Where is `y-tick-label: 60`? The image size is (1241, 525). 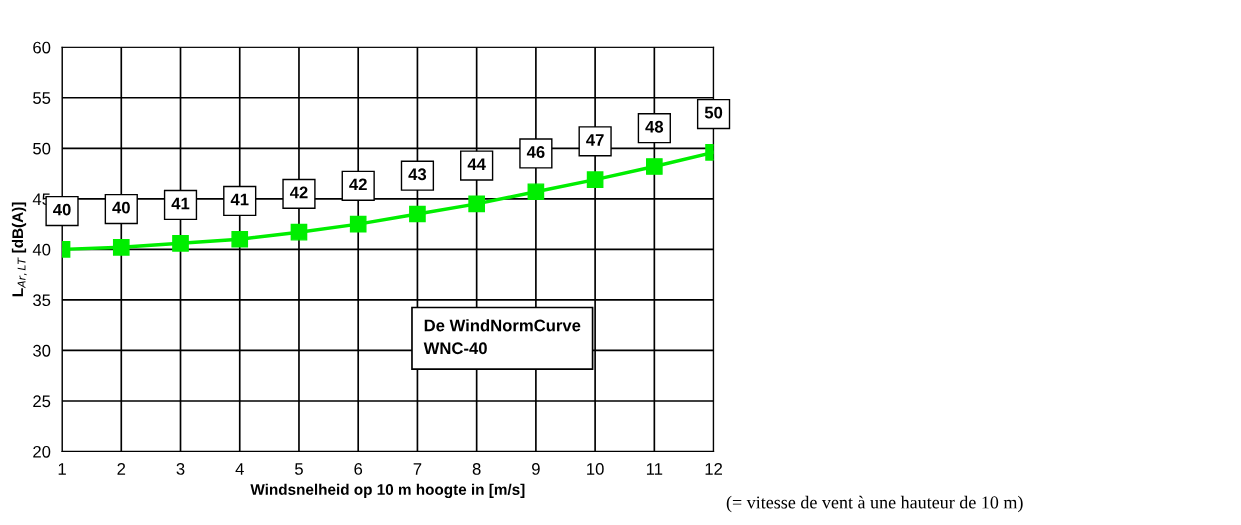
y-tick-label: 60 is located at coordinates (42, 47).